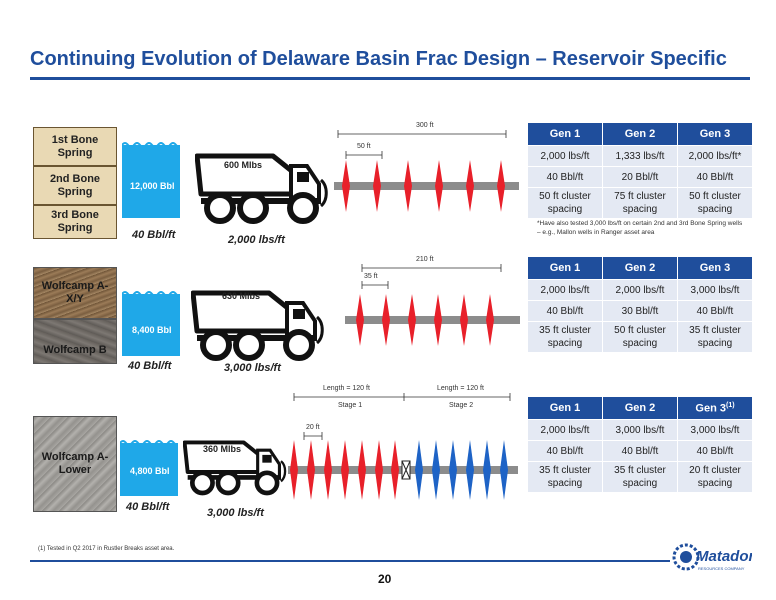  Describe the element at coordinates (241, 296) in the screenshot. I see `truck-load-2: 630 Mlbs` at that location.